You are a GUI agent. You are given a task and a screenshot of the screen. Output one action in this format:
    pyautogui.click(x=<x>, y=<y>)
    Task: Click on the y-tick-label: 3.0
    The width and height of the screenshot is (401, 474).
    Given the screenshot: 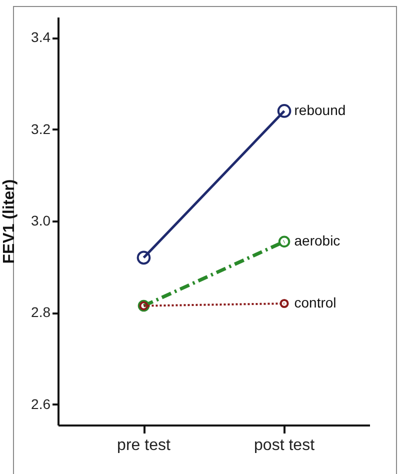 What is the action you would take?
    pyautogui.click(x=41, y=220)
    